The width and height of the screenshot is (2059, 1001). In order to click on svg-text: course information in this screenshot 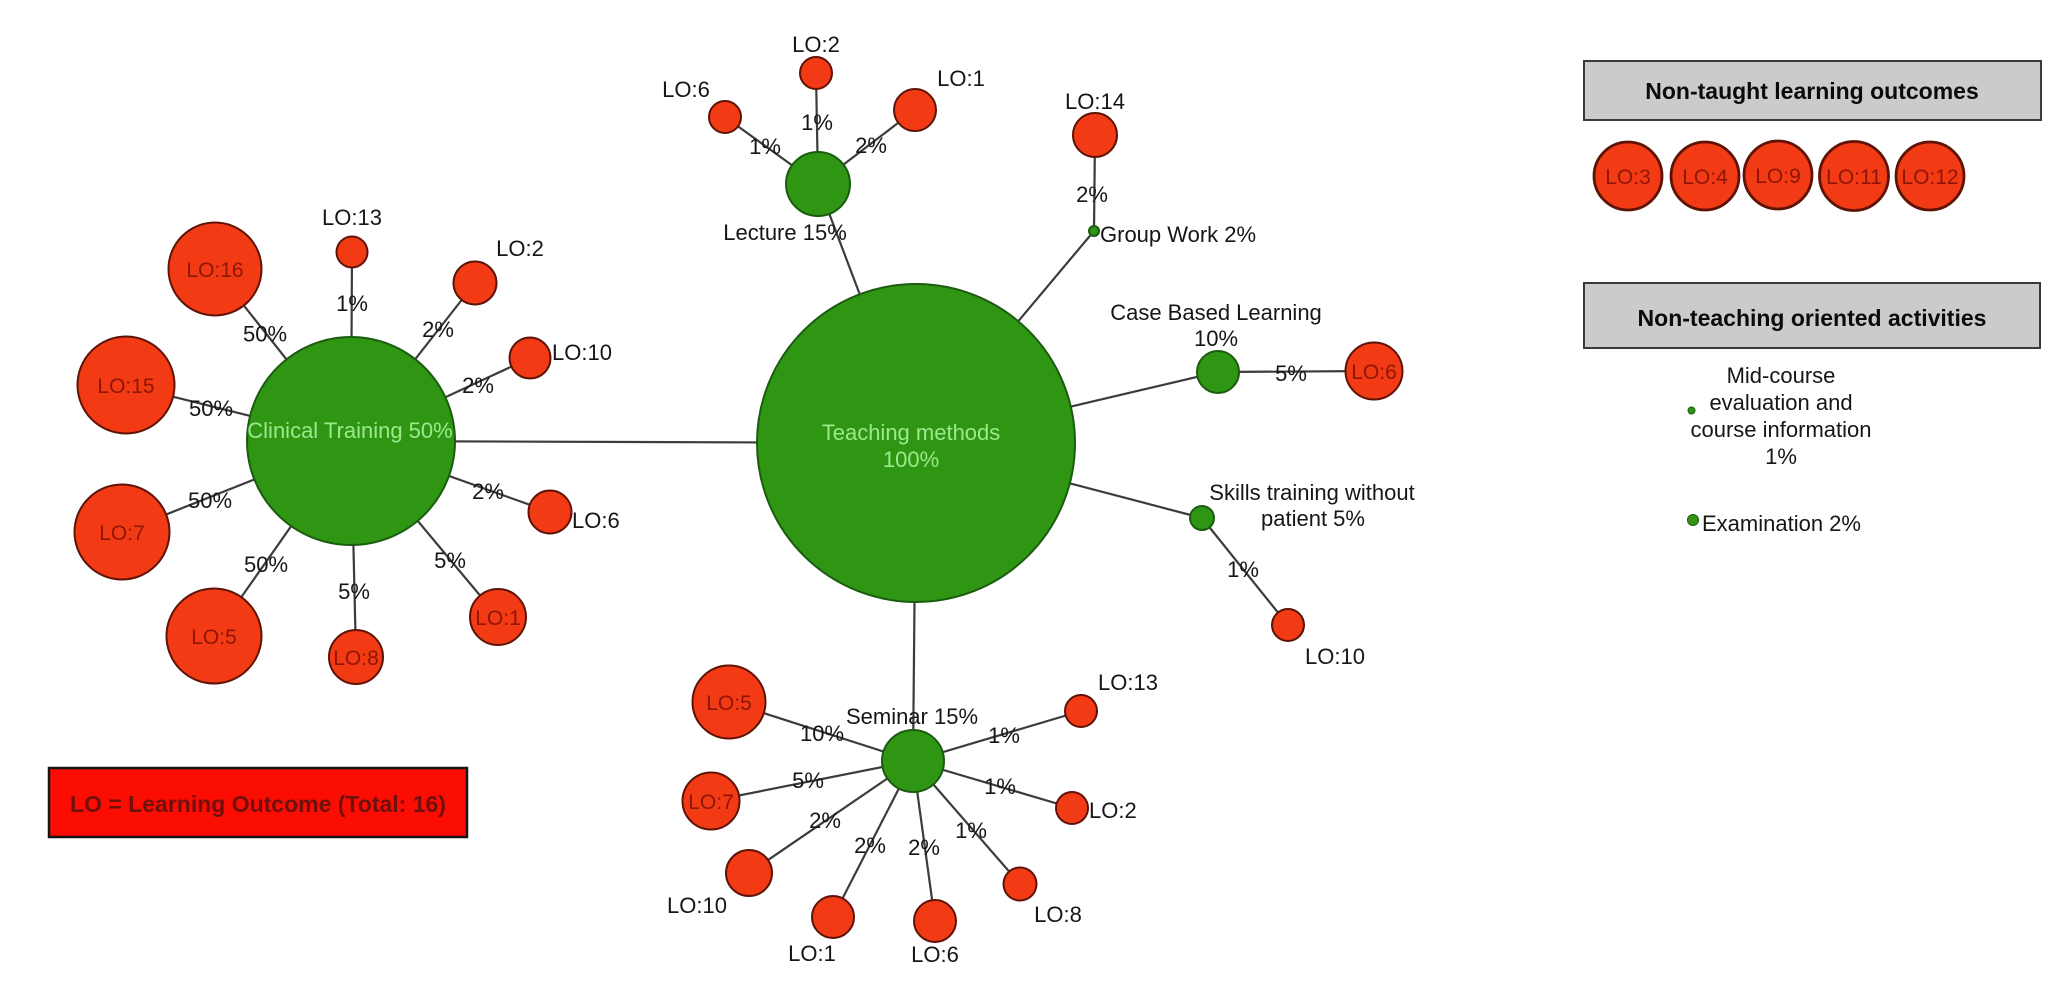, I will do `click(1781, 429)`.